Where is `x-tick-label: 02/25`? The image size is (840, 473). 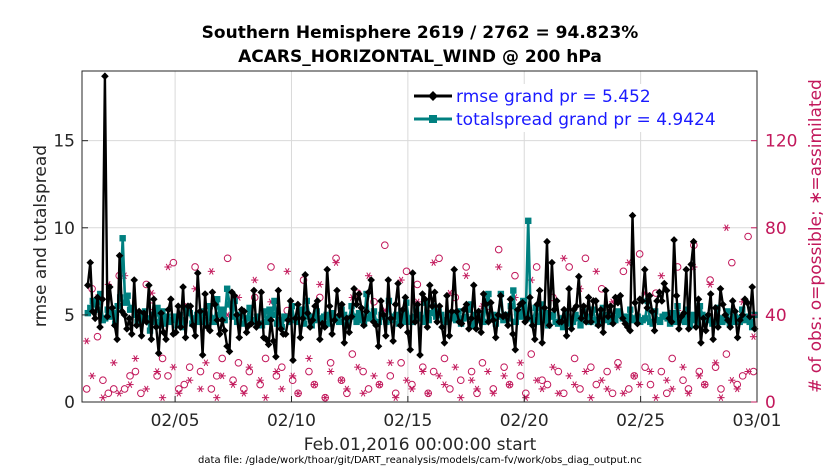 x-tick-label: 02/25 is located at coordinates (640, 421).